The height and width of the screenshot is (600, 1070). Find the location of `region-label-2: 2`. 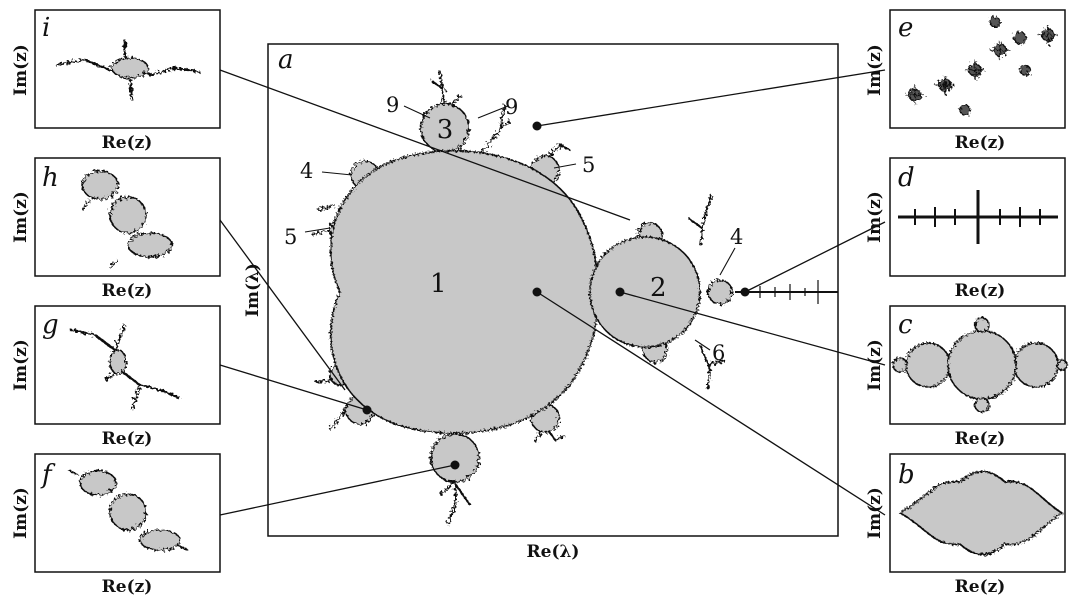

region-label-2: 2 is located at coordinates (658, 288).